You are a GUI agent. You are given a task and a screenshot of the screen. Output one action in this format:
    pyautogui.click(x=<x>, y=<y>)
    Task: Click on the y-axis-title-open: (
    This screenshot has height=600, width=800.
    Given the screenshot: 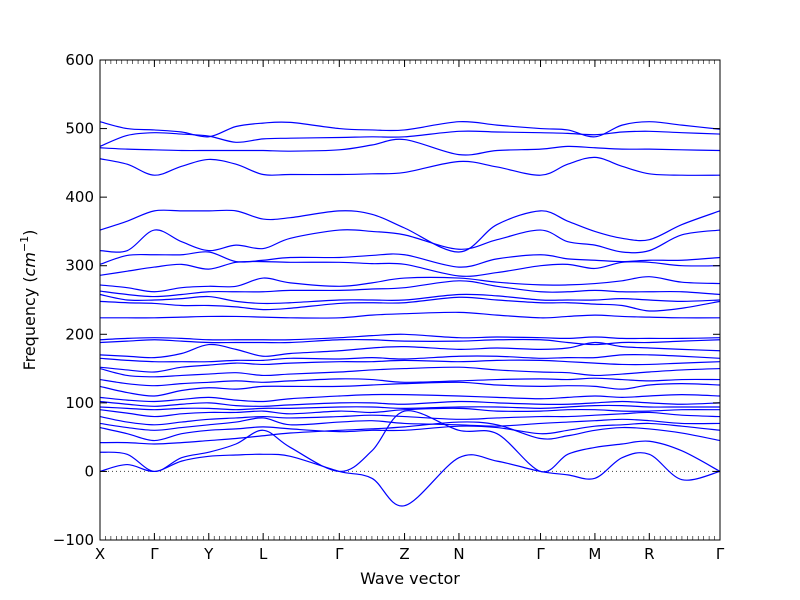 What is the action you would take?
    pyautogui.click(x=29, y=281)
    